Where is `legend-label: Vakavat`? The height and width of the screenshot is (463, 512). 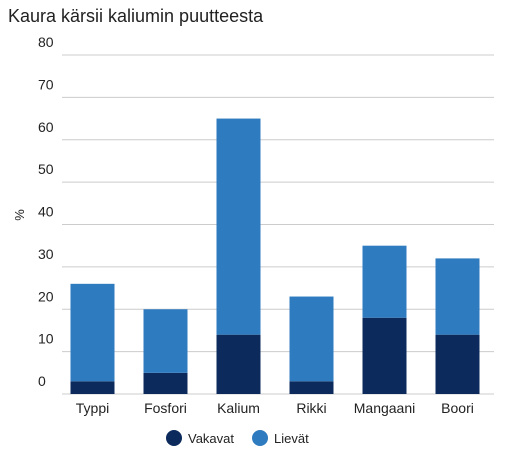 legend-label: Vakavat is located at coordinates (211, 438).